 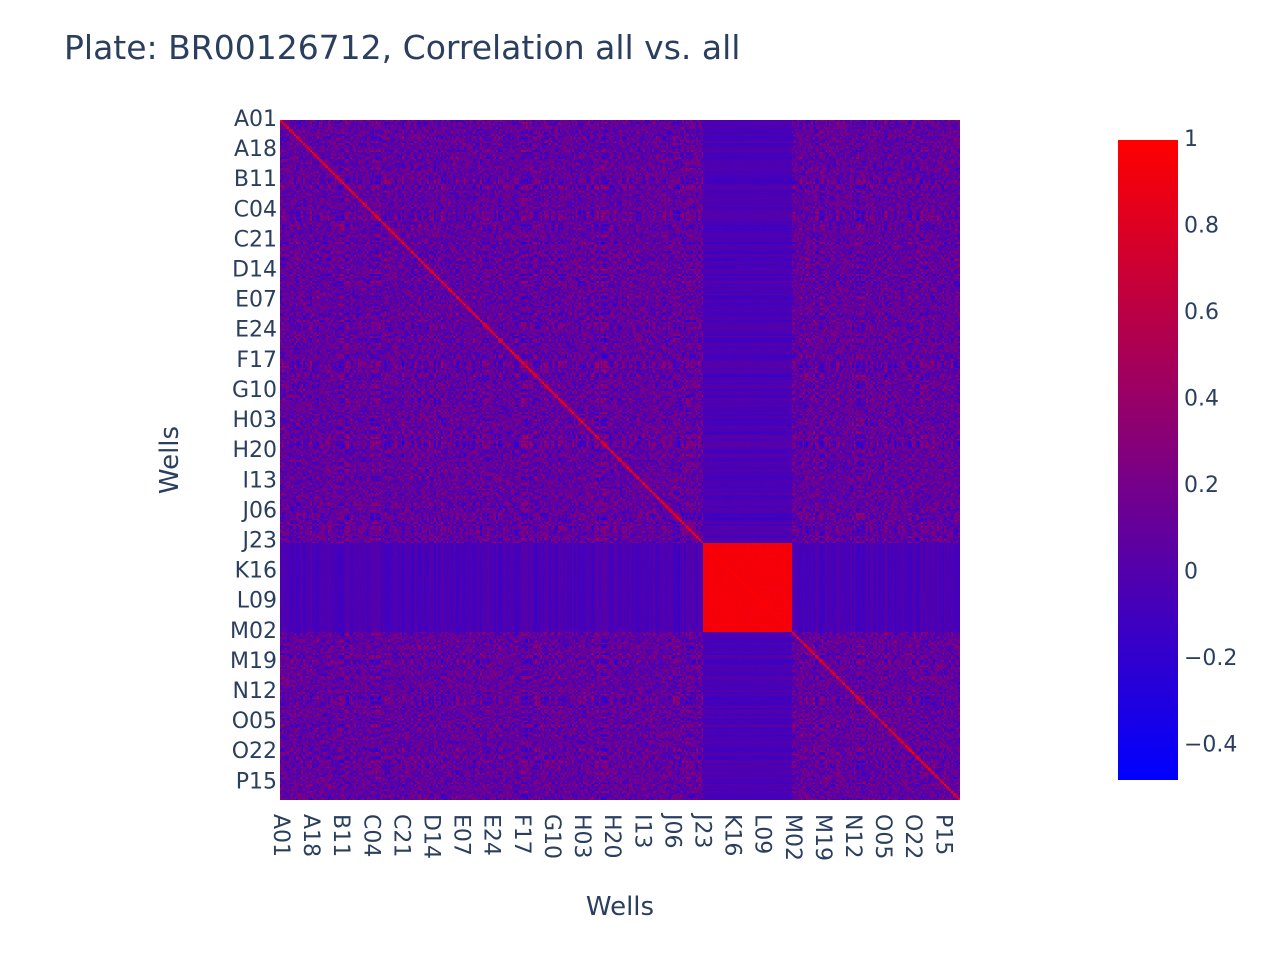 What do you see at coordinates (521, 834) in the screenshot?
I see `x-tick-label: F17` at bounding box center [521, 834].